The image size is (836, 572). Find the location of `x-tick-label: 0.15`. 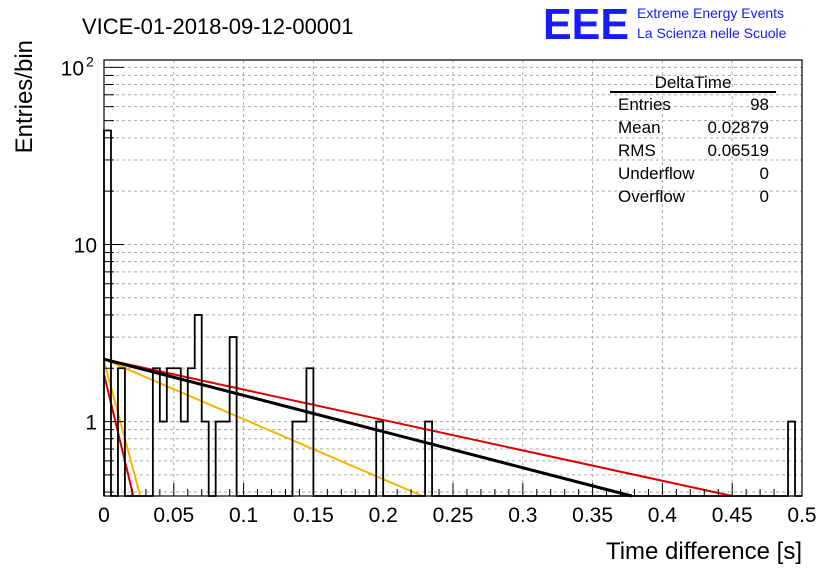

x-tick-label: 0.15 is located at coordinates (313, 515).